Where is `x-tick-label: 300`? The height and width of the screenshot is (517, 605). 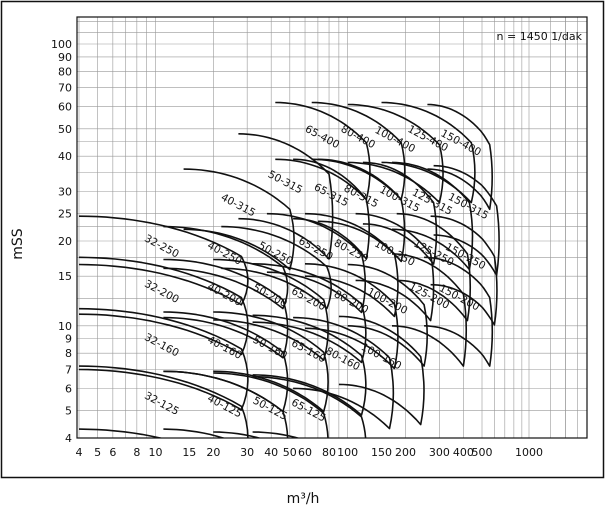 x-tick-label: 300 is located at coordinates (439, 452).